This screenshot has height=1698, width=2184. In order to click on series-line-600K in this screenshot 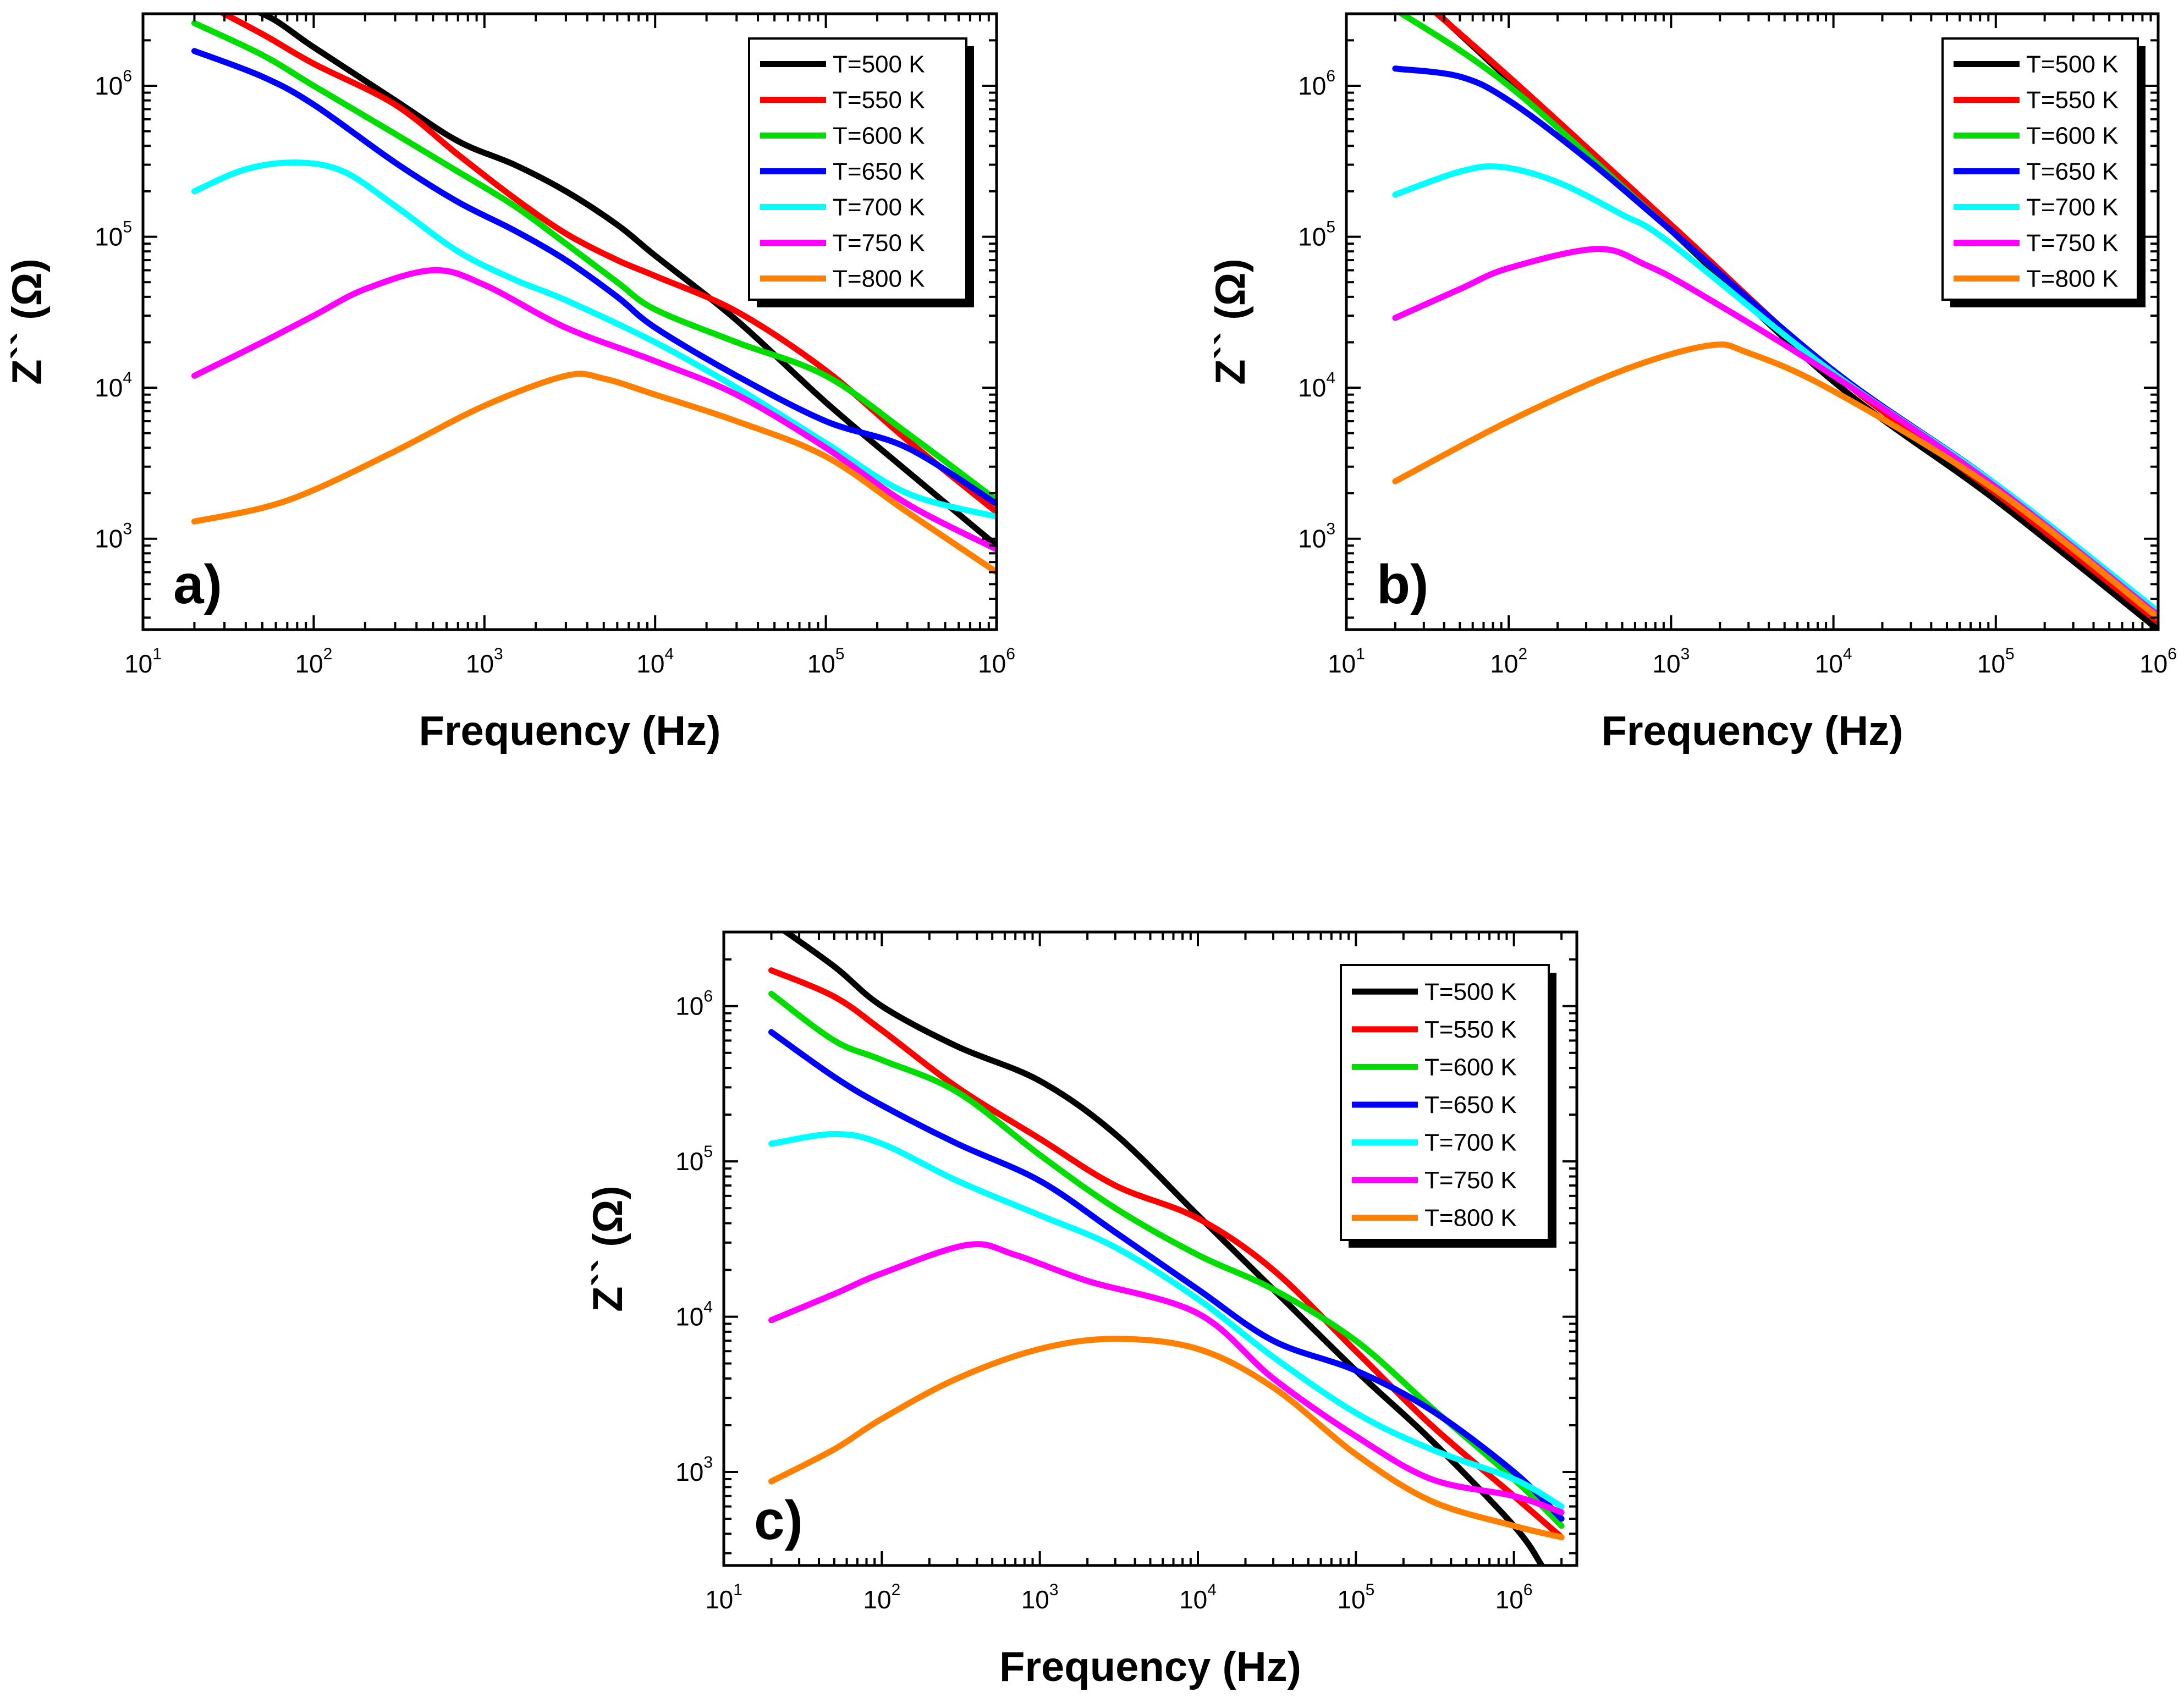, I will do `click(594, 262)`.